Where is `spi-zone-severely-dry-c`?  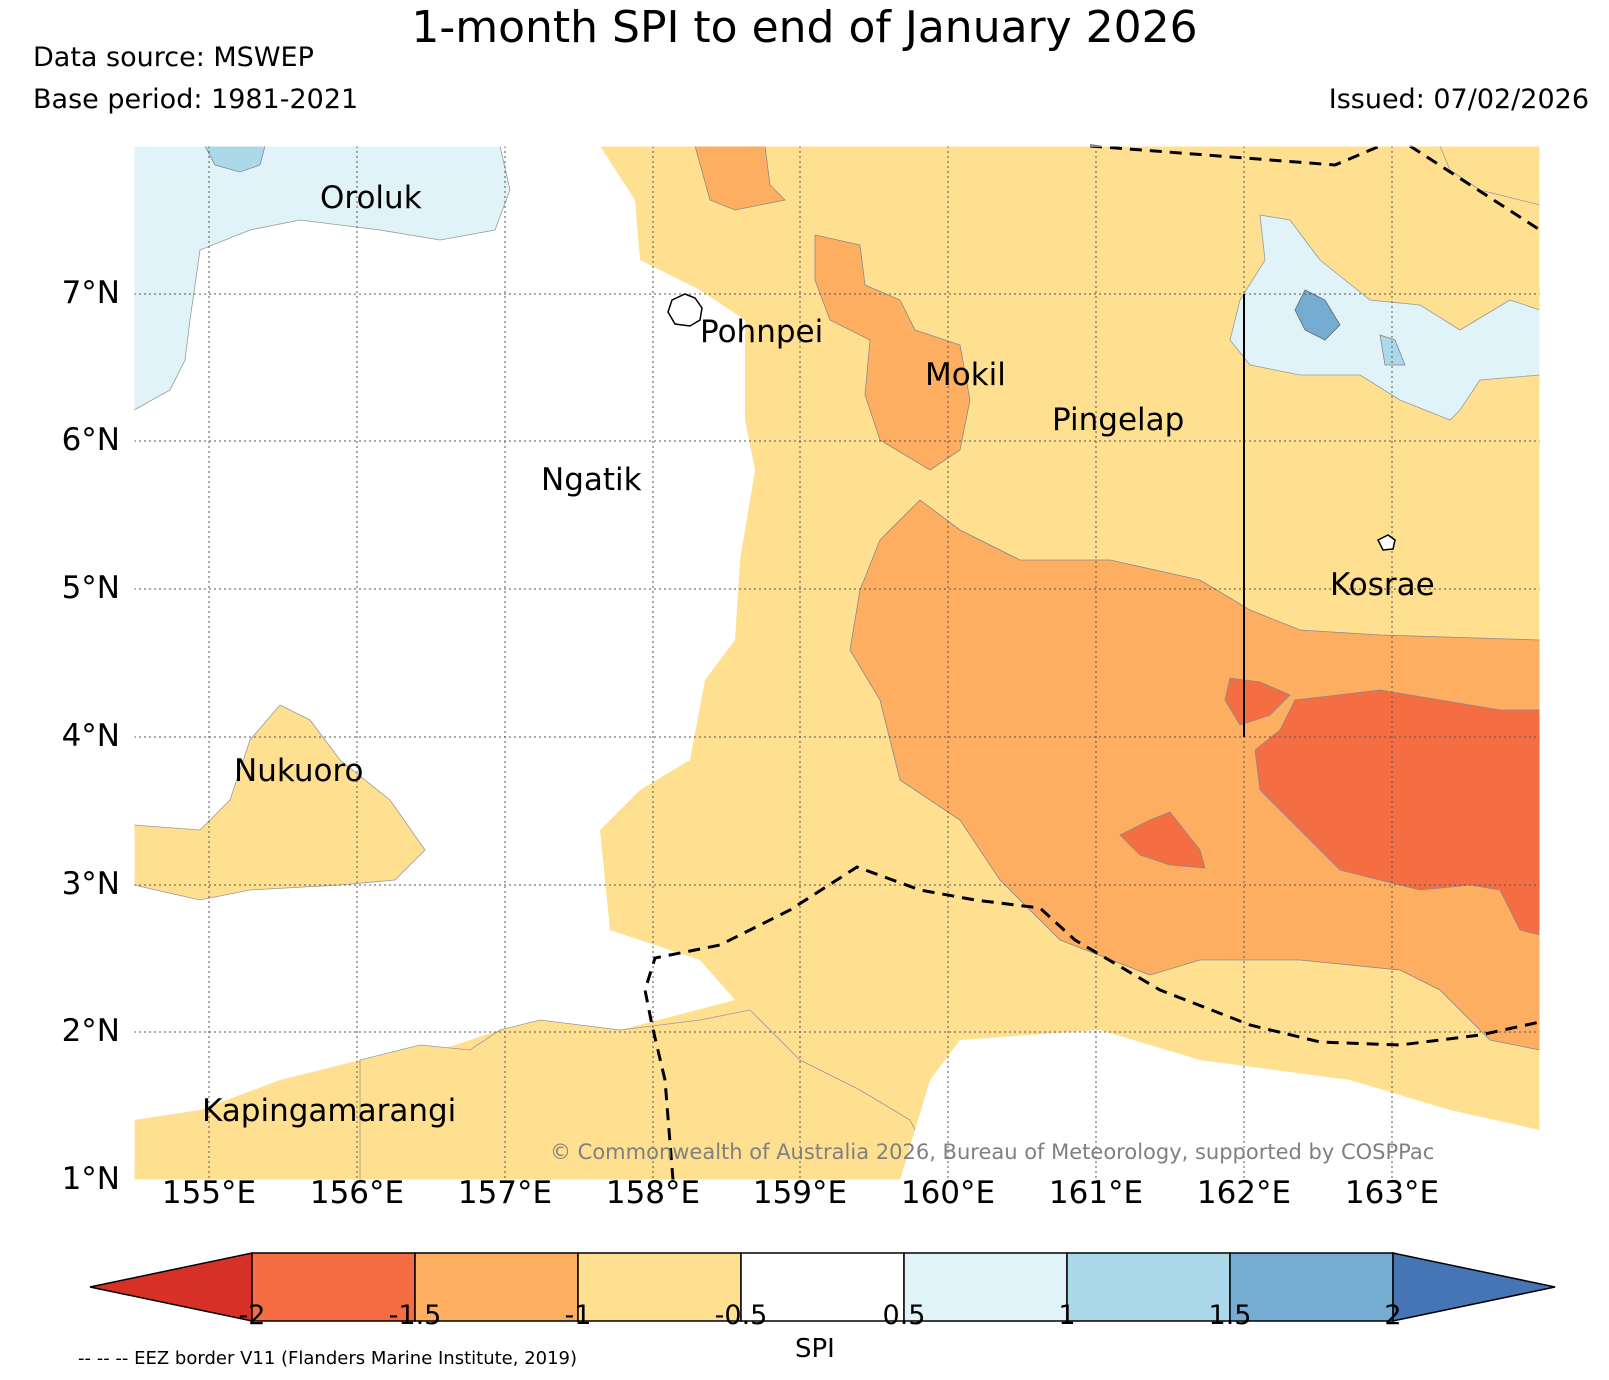
spi-zone-severely-dry-c is located at coordinates (1162, 840).